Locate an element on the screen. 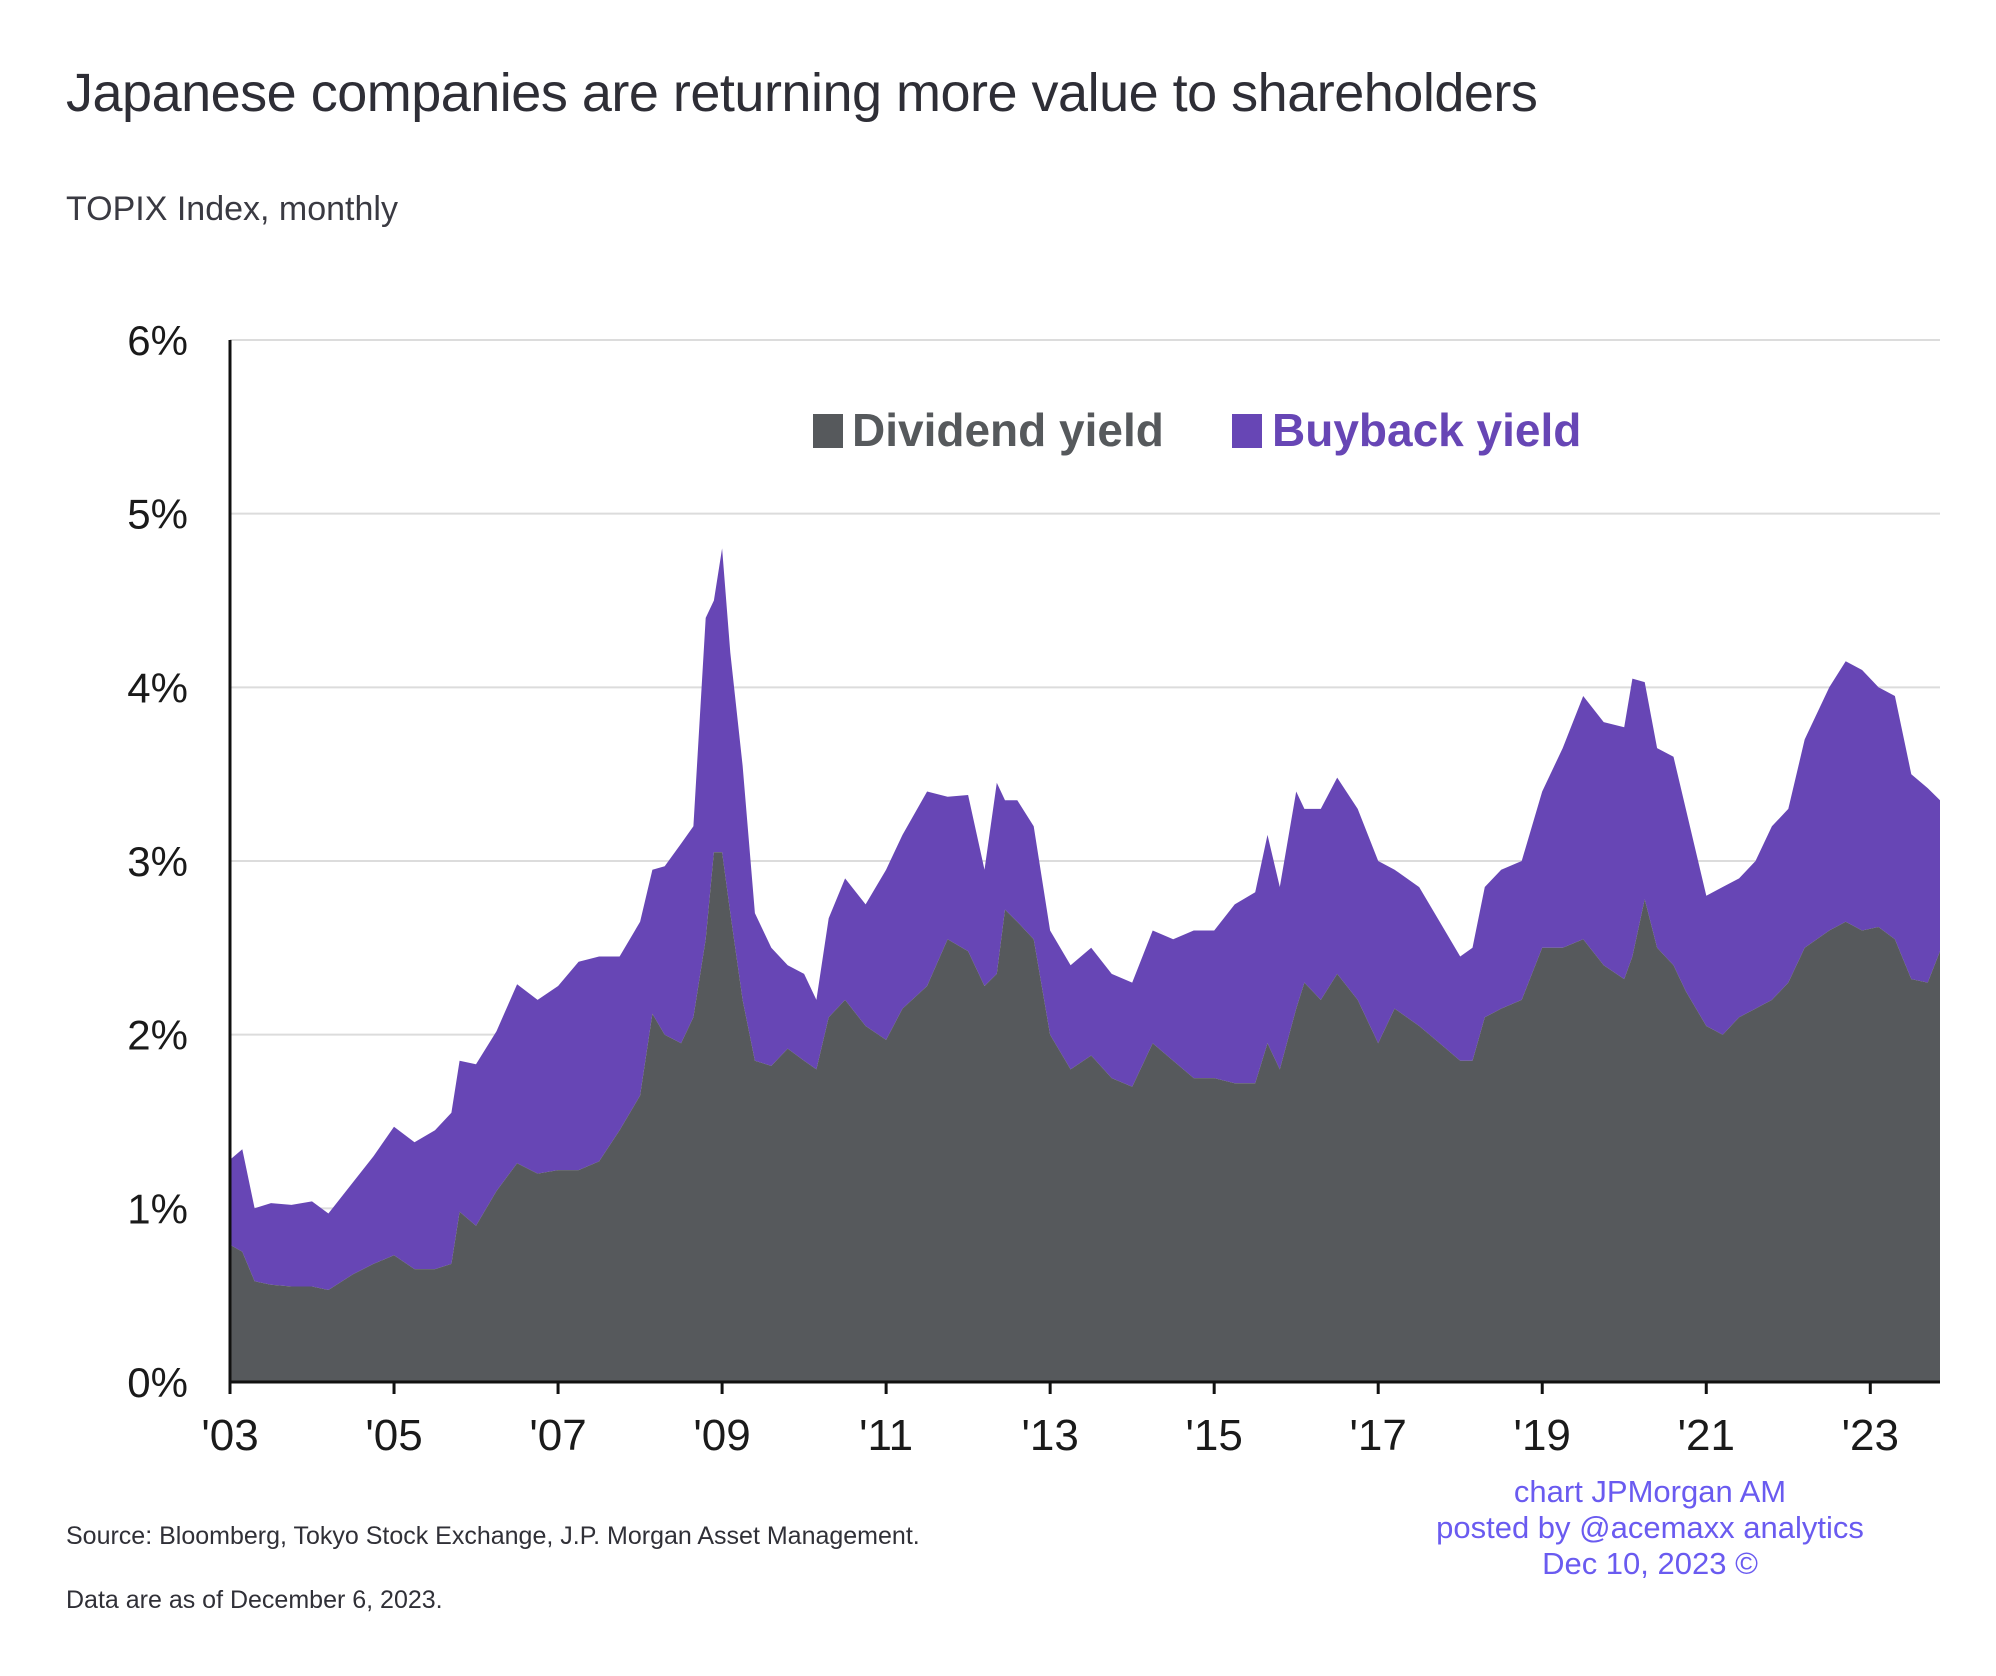 The width and height of the screenshot is (1996, 1676). y-tick-label: 2% is located at coordinates (157, 1035).